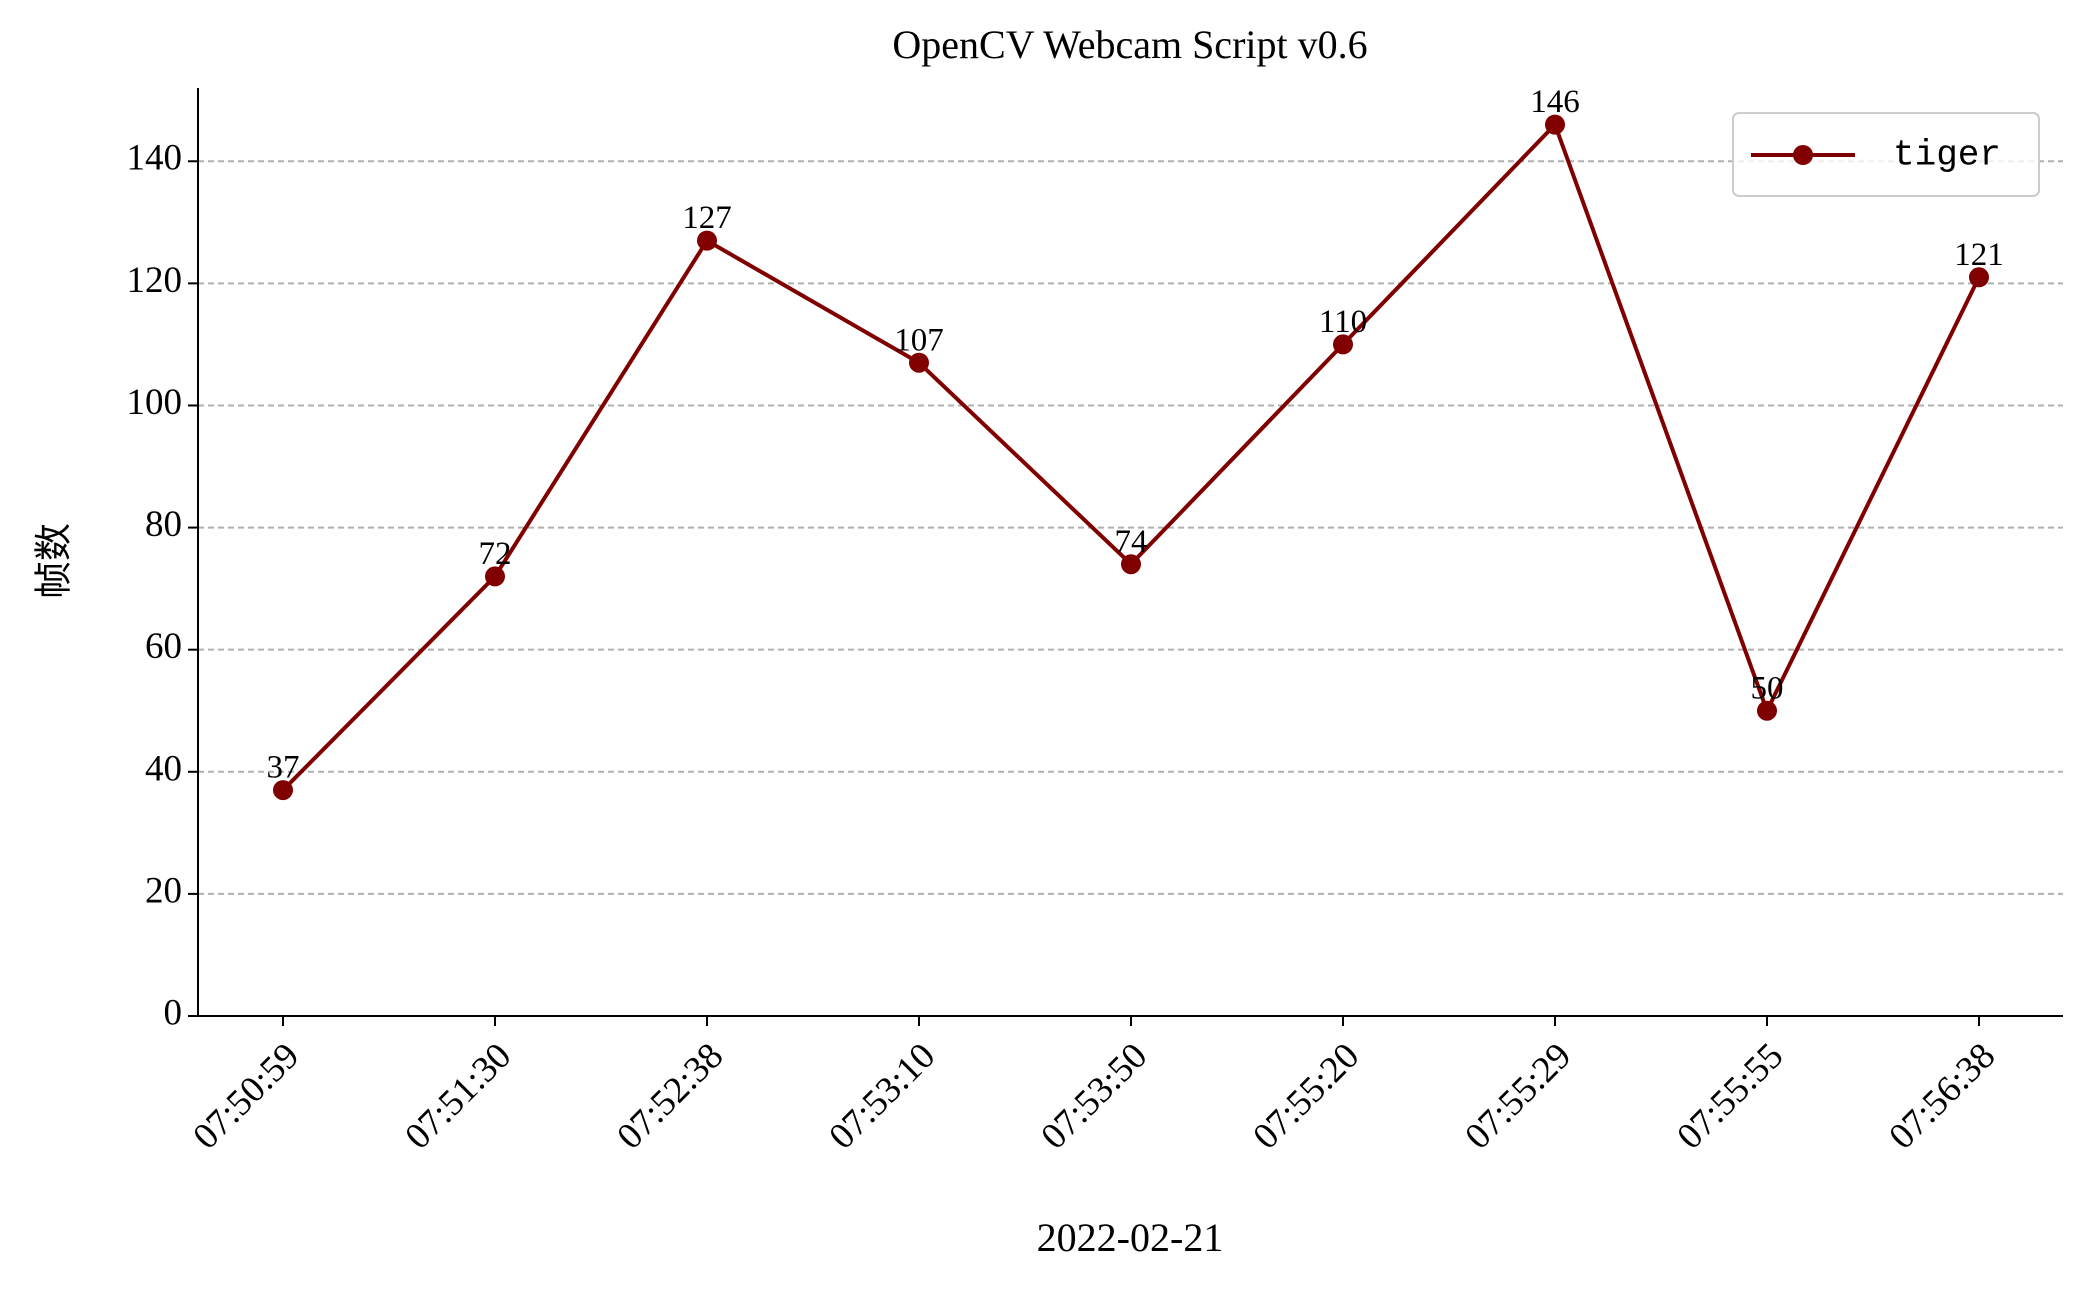  What do you see at coordinates (163, 646) in the screenshot?
I see `y-tick-label: 60` at bounding box center [163, 646].